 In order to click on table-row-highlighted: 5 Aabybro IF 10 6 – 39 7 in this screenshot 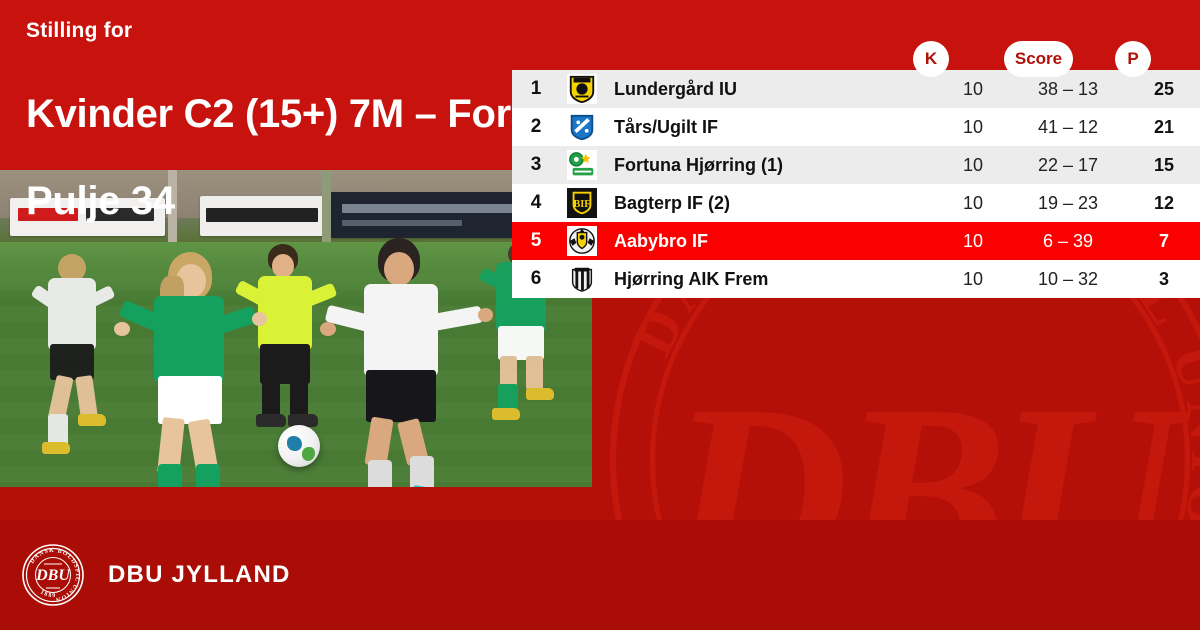, I will do `click(856, 241)`.